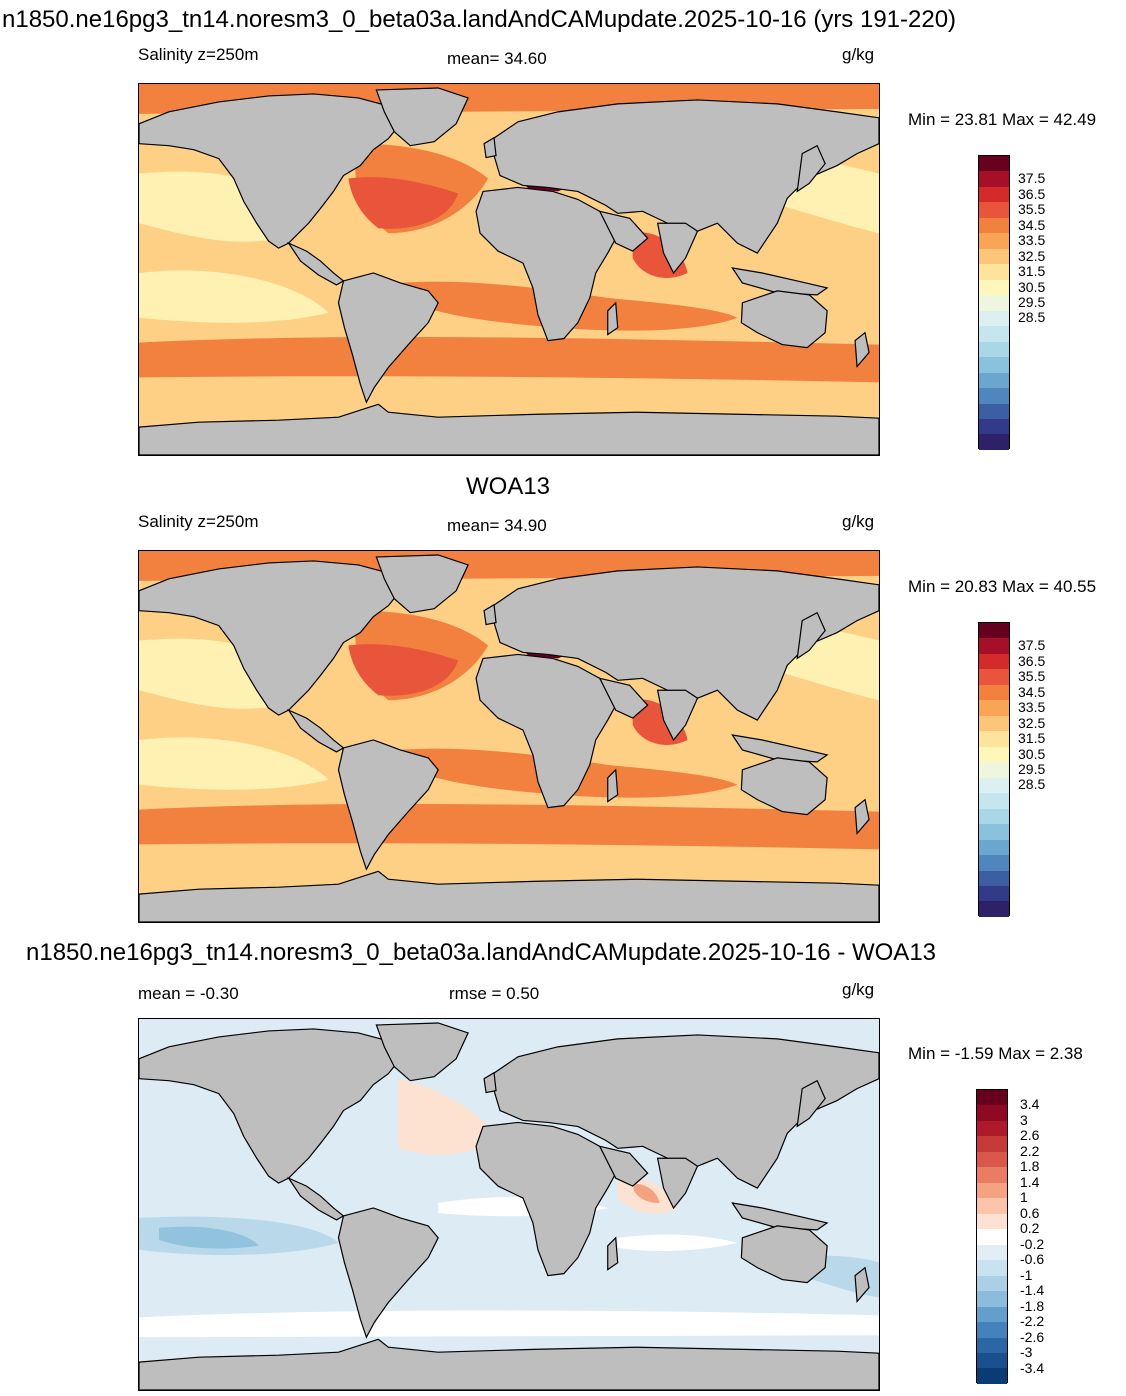 The width and height of the screenshot is (1126, 1396). What do you see at coordinates (1032, 645) in the screenshot?
I see `panel2-colorbar-tick-label: 37.5` at bounding box center [1032, 645].